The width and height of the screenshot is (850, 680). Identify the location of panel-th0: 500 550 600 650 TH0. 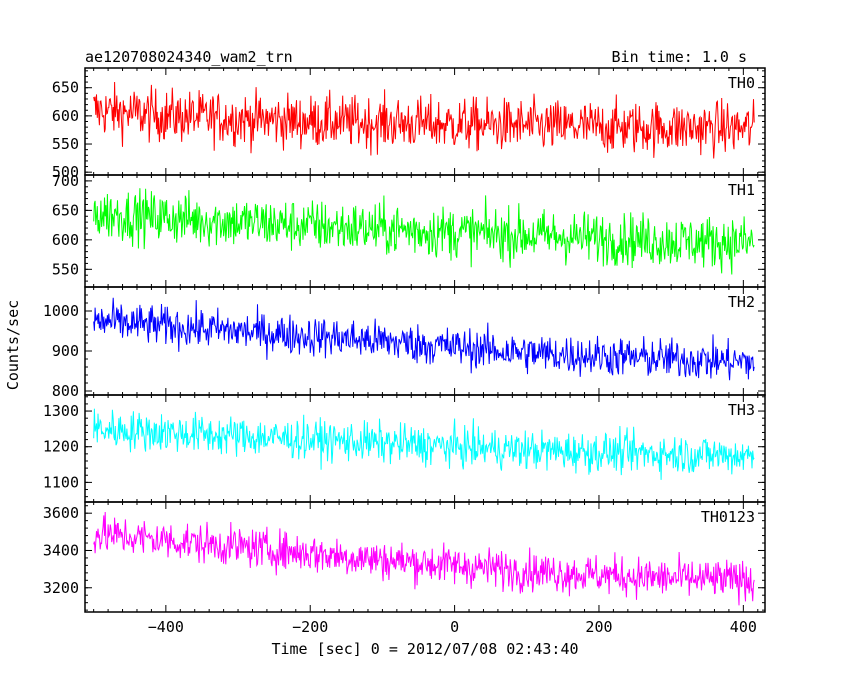
(409, 124).